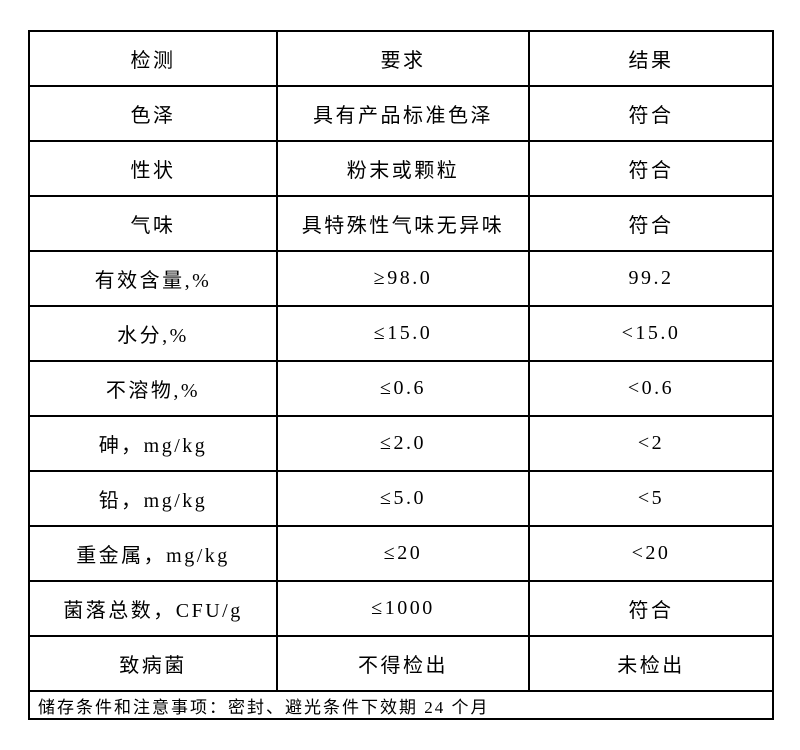  What do you see at coordinates (651, 553) in the screenshot?
I see `result-cell: <20` at bounding box center [651, 553].